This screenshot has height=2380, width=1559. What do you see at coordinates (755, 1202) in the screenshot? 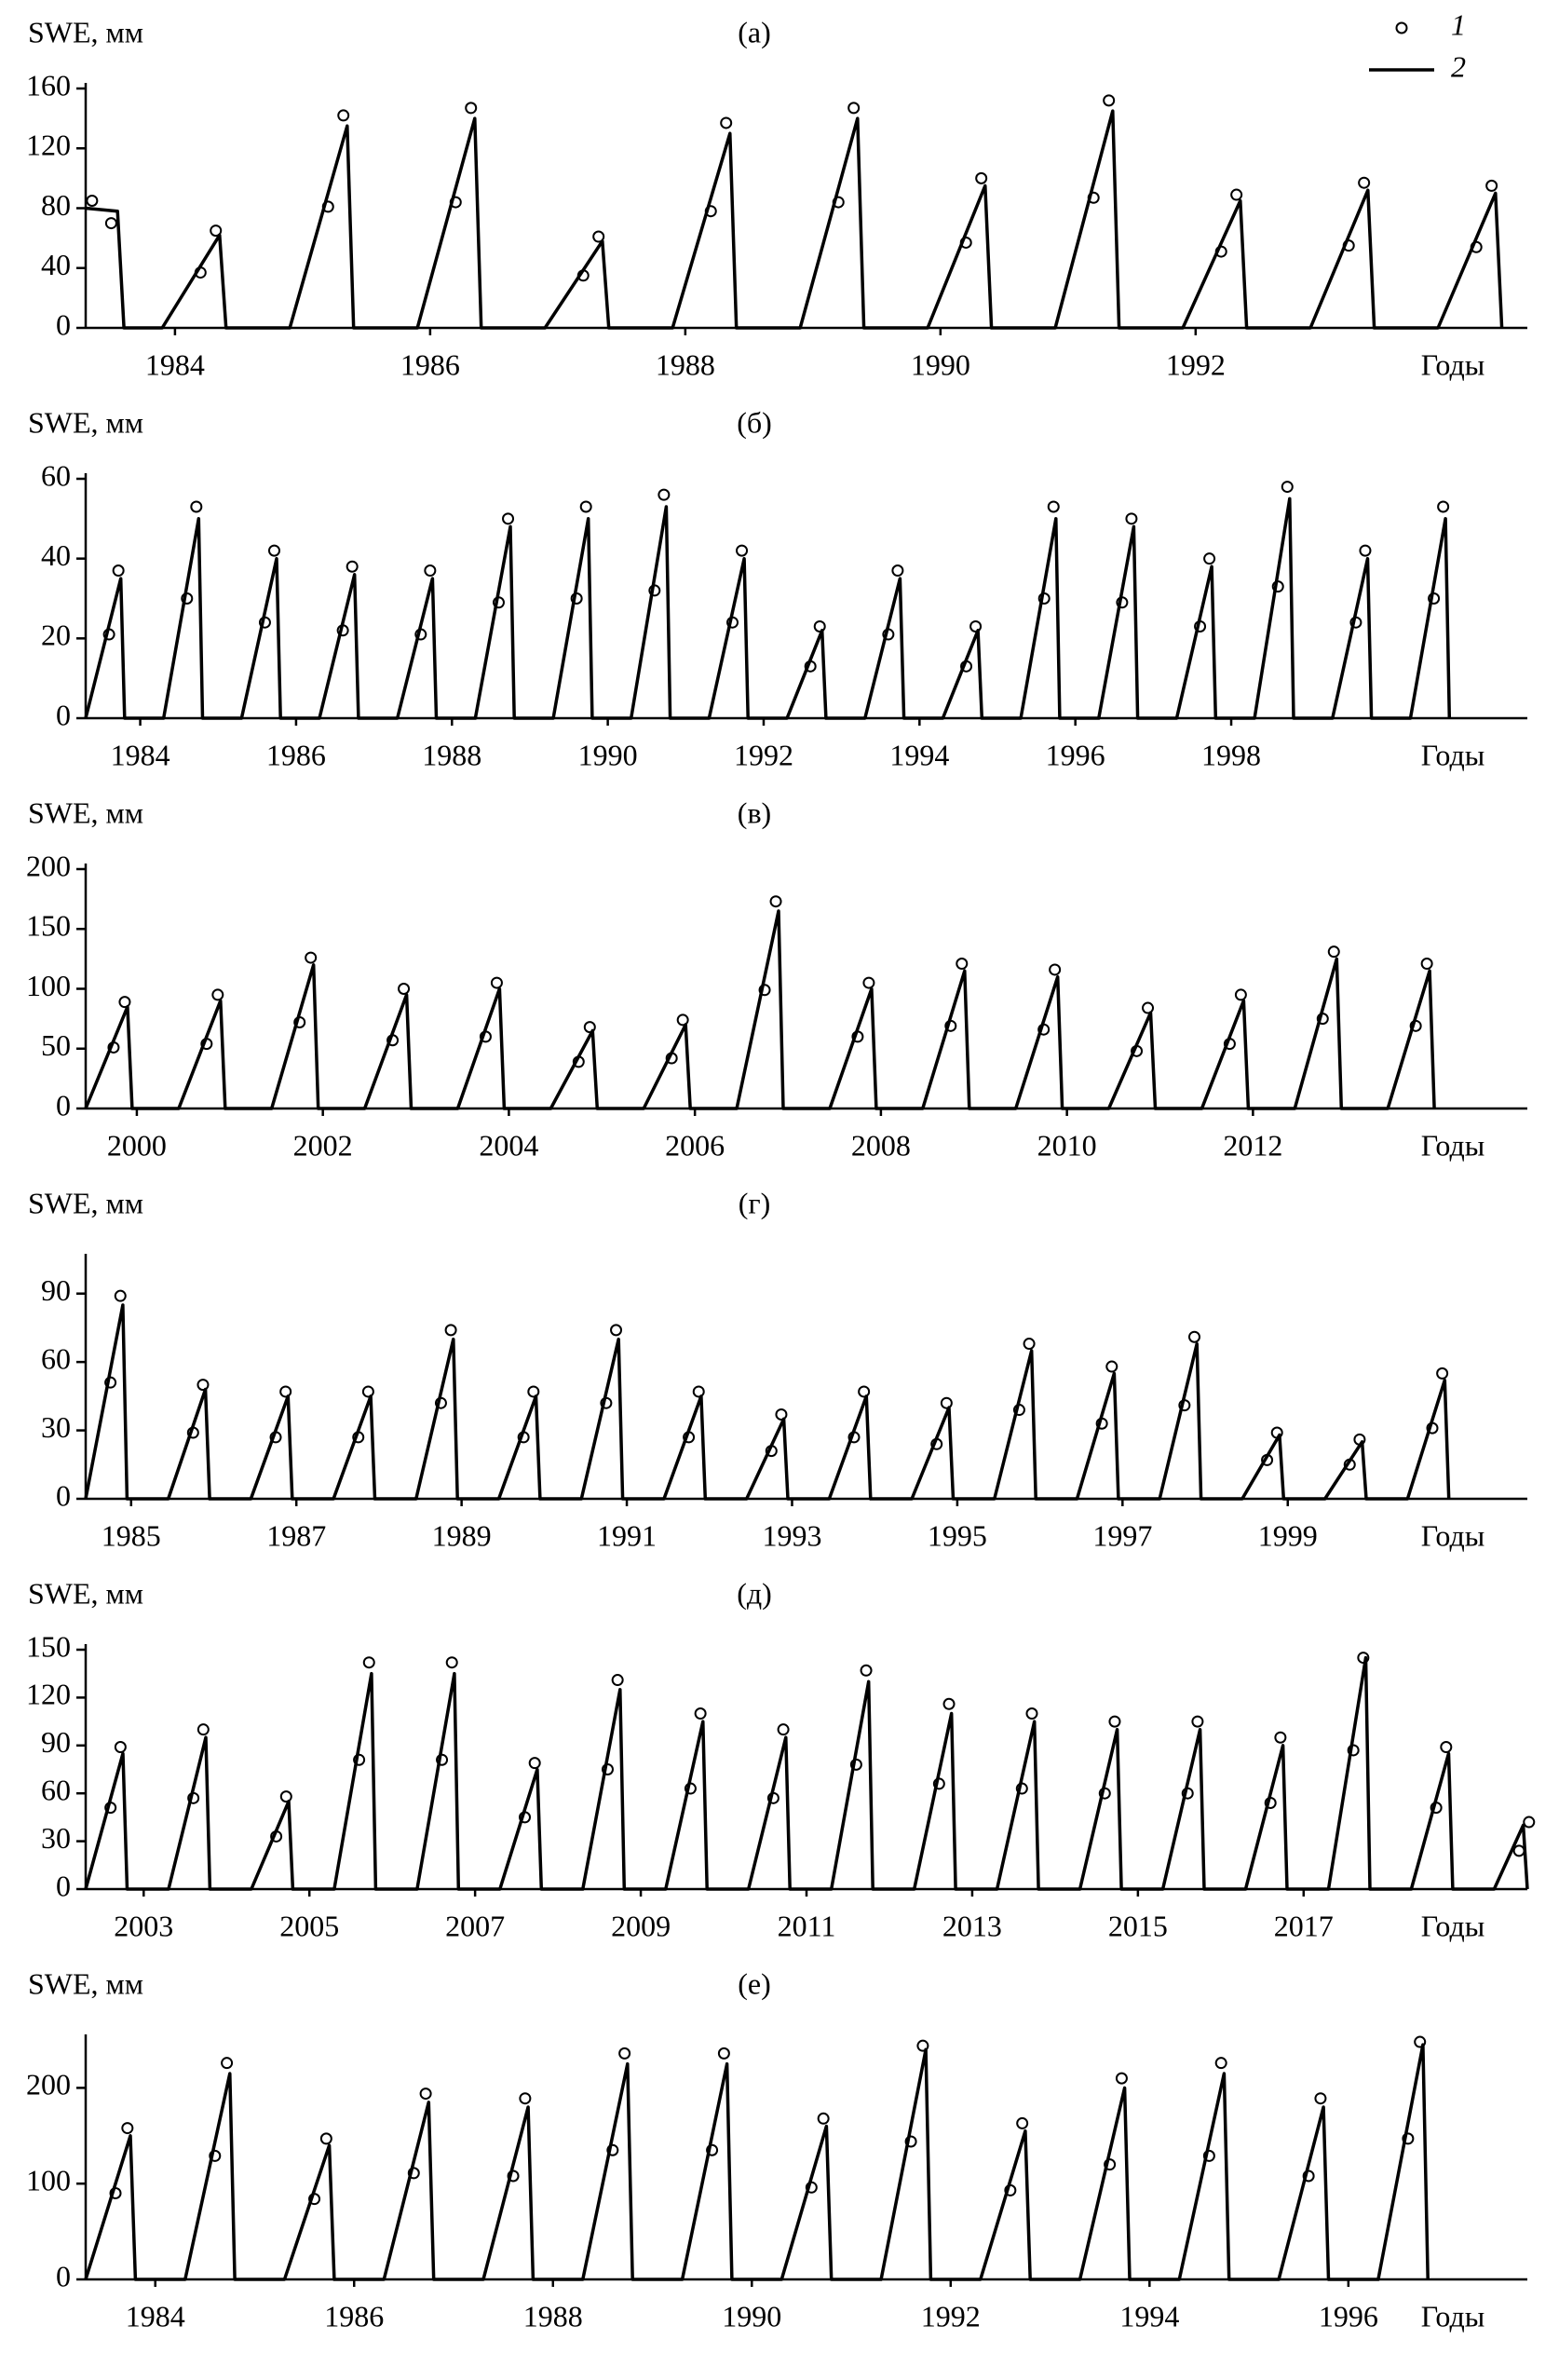
I see `panel-title: (г)` at bounding box center [755, 1202].